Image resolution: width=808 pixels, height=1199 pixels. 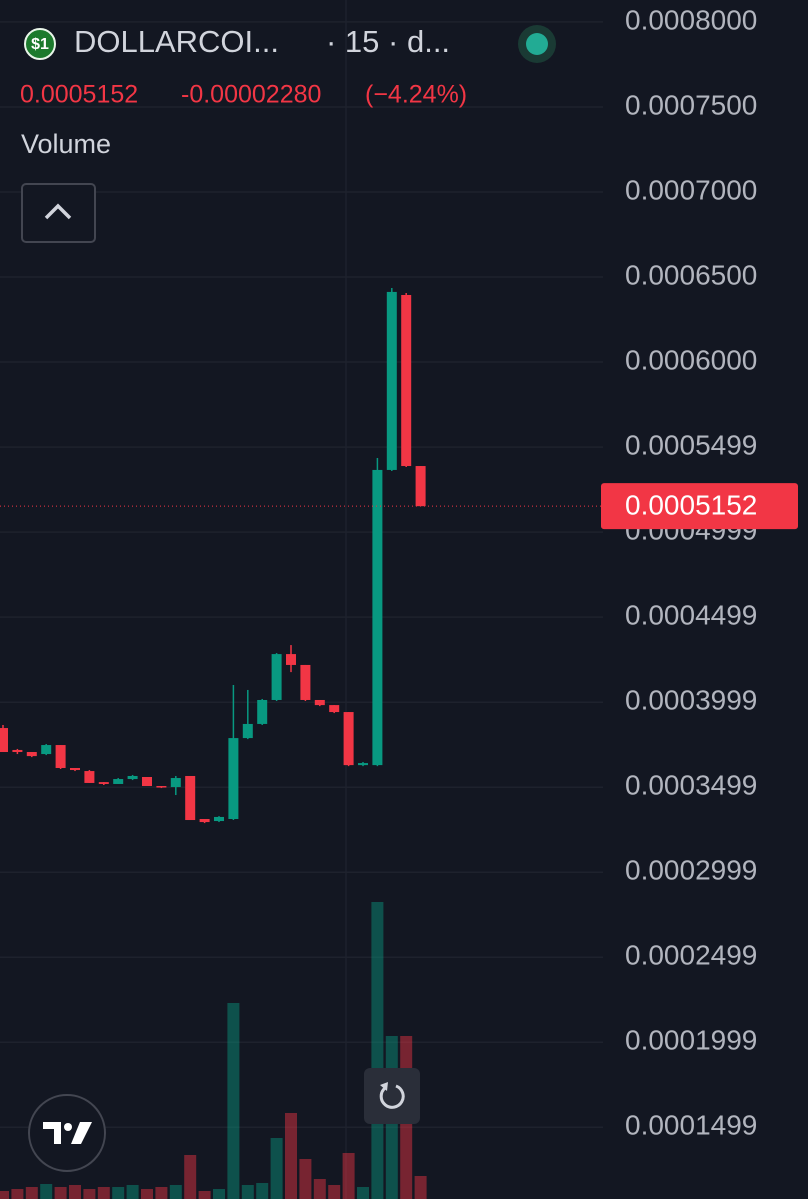 I want to click on y-tick-label: 0.0003499, so click(x=691, y=785).